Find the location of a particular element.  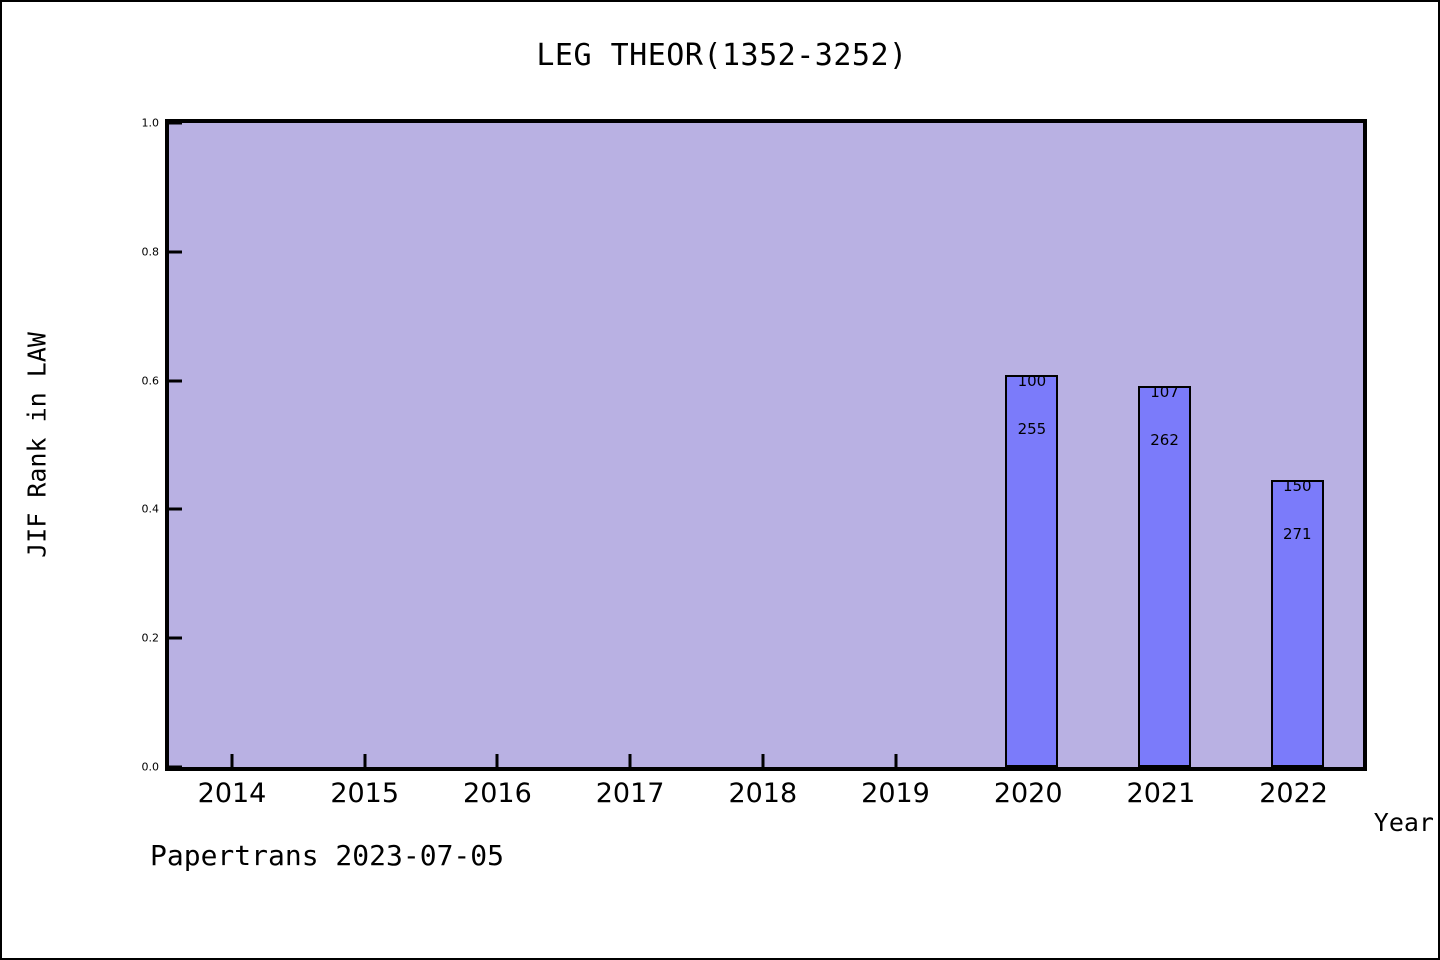

bar-2021 is located at coordinates (1165, 576).